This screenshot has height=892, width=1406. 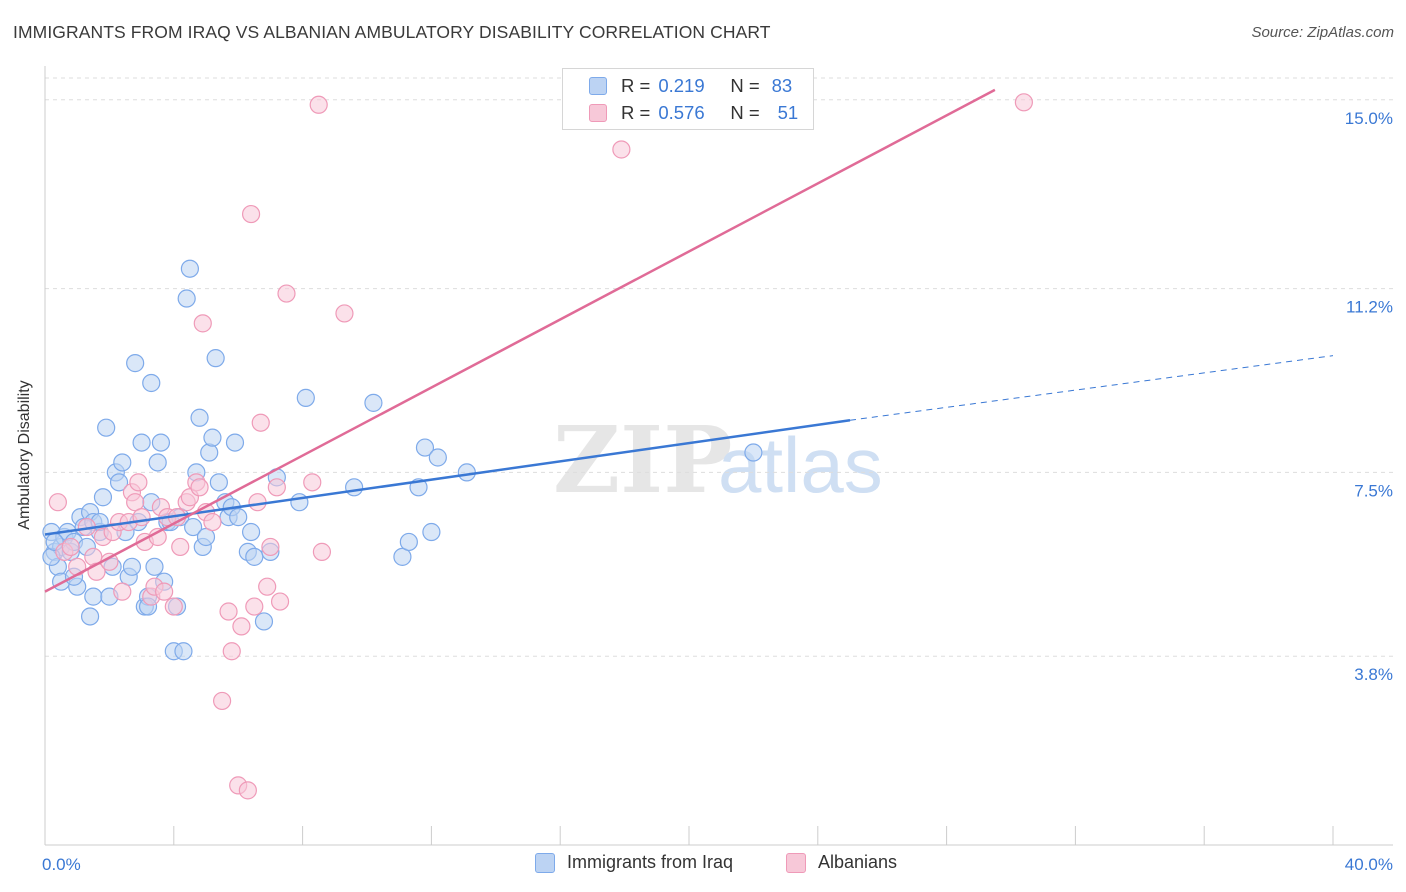 I want to click on x-tick-label-min: 0.0%, so click(x=61, y=864).